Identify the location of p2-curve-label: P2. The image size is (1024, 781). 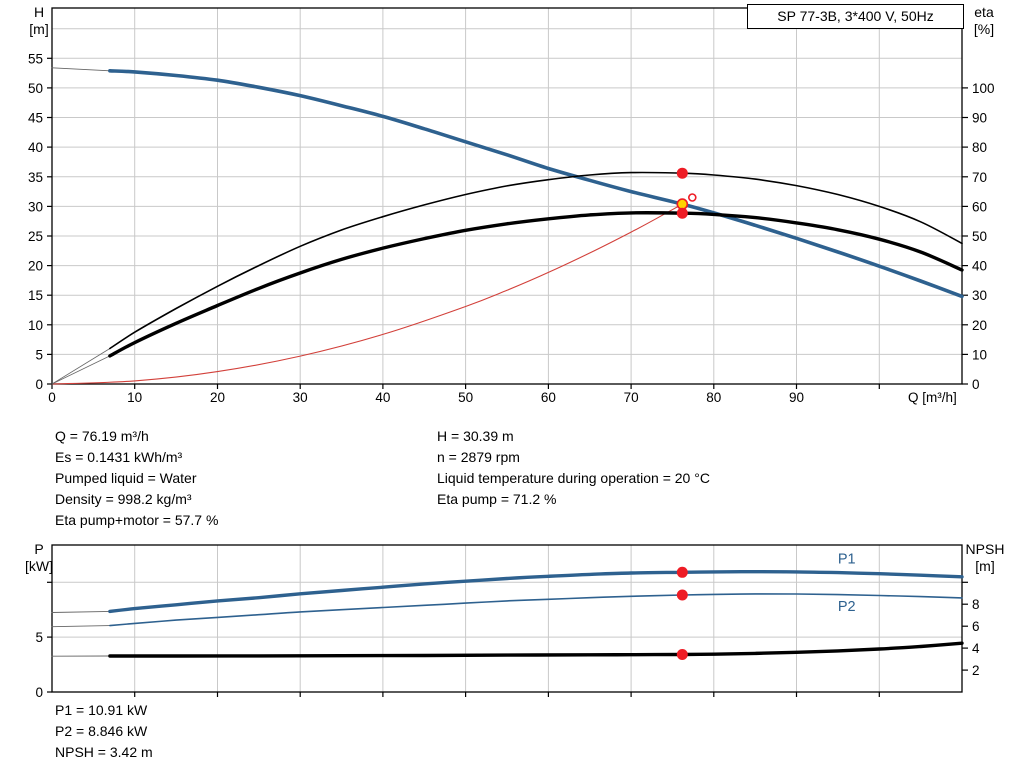
(847, 607).